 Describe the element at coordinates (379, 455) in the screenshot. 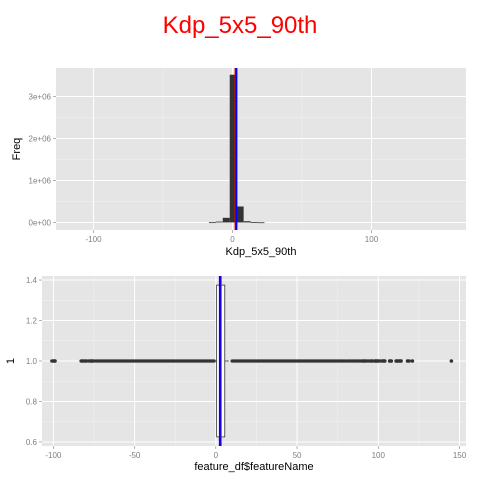

I see `boxplot-x-tick-label: 100` at that location.